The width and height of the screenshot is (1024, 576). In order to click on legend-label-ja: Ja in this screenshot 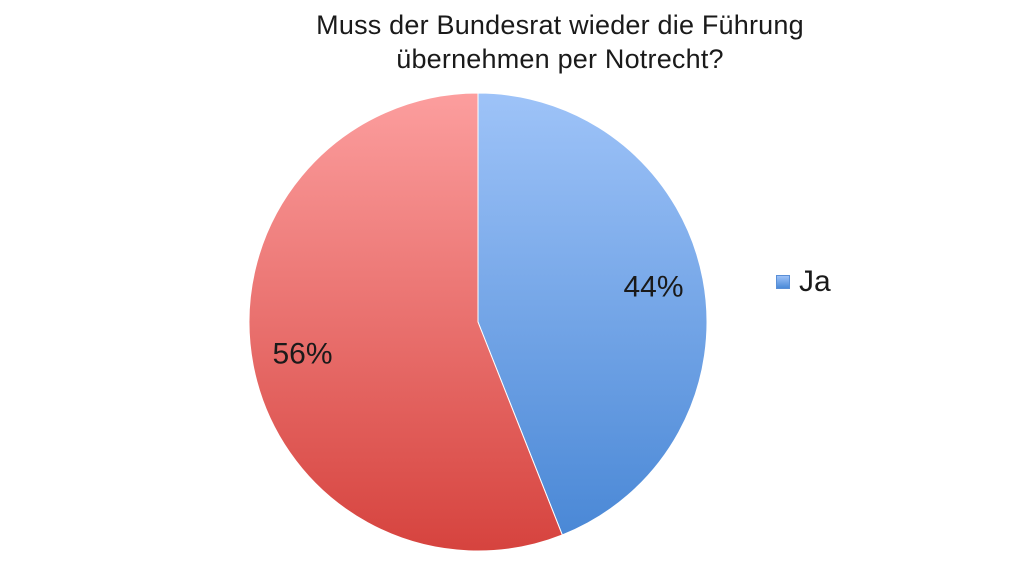, I will do `click(815, 281)`.